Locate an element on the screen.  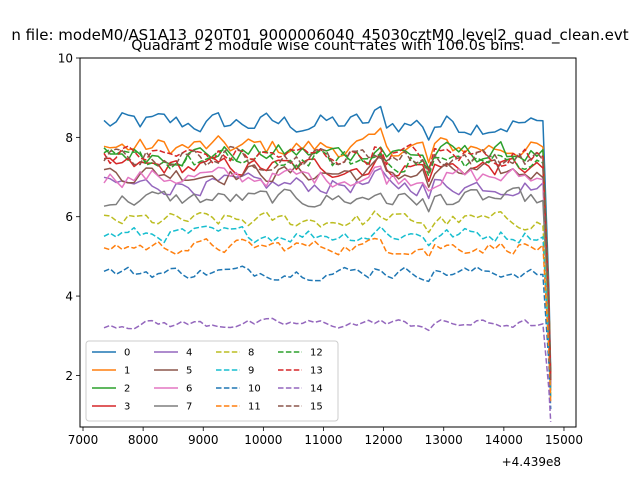
x-axis-offset-label: +4.439e8 is located at coordinates (531, 462).